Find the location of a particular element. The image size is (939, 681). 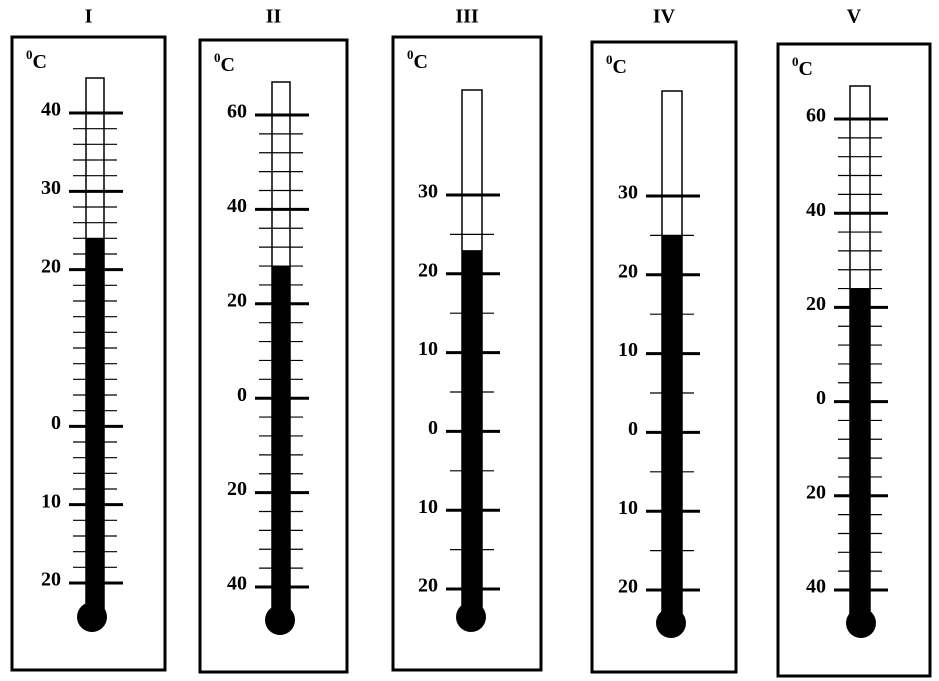

thermometer-label: V is located at coordinates (854, 17).